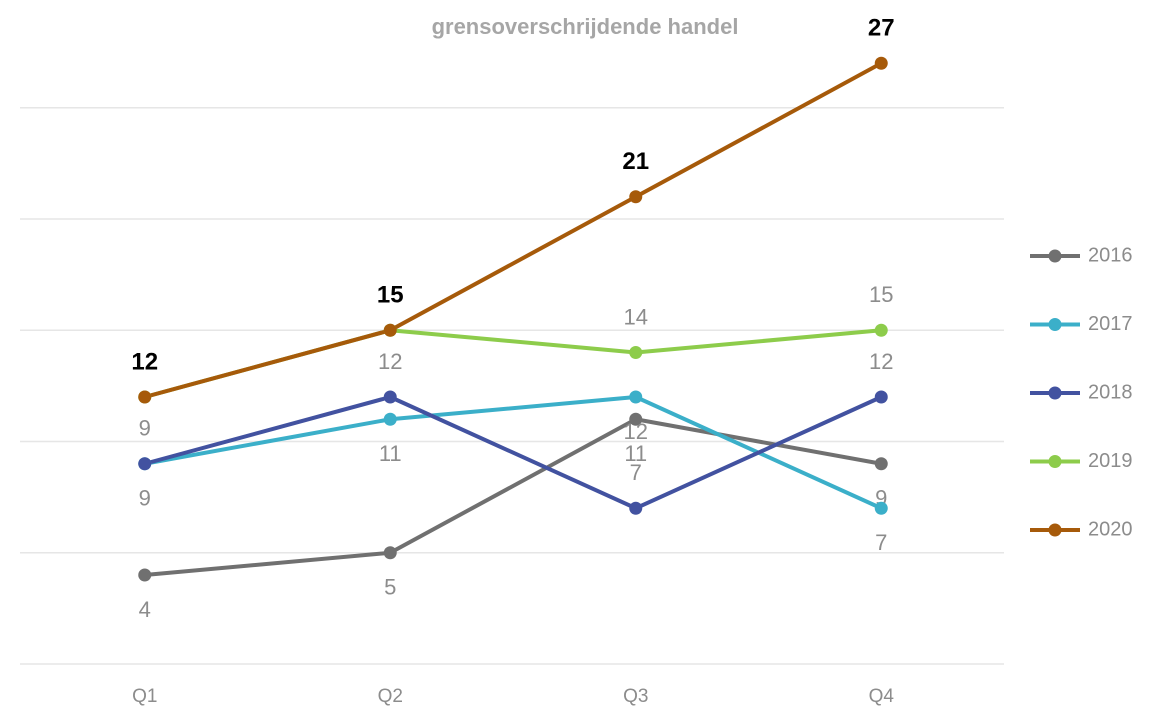 Image resolution: width=1150 pixels, height=707 pixels. Describe the element at coordinates (1110, 324) in the screenshot. I see `legend-label: 2017` at that location.